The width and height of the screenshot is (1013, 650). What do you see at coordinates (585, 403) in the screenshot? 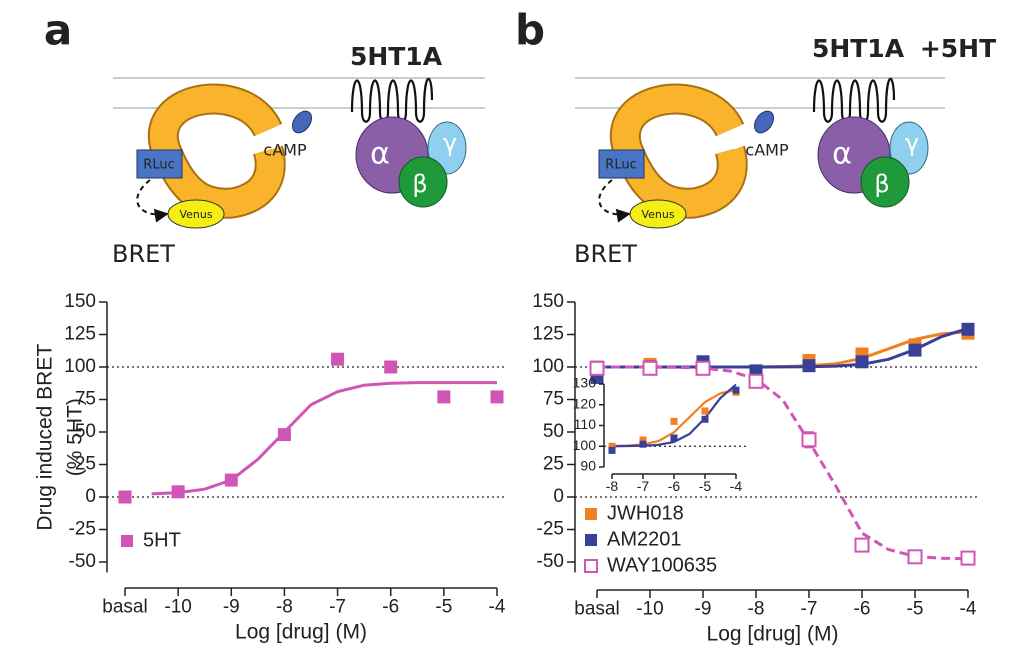
I see `y-tick-label: 120` at bounding box center [585, 403].